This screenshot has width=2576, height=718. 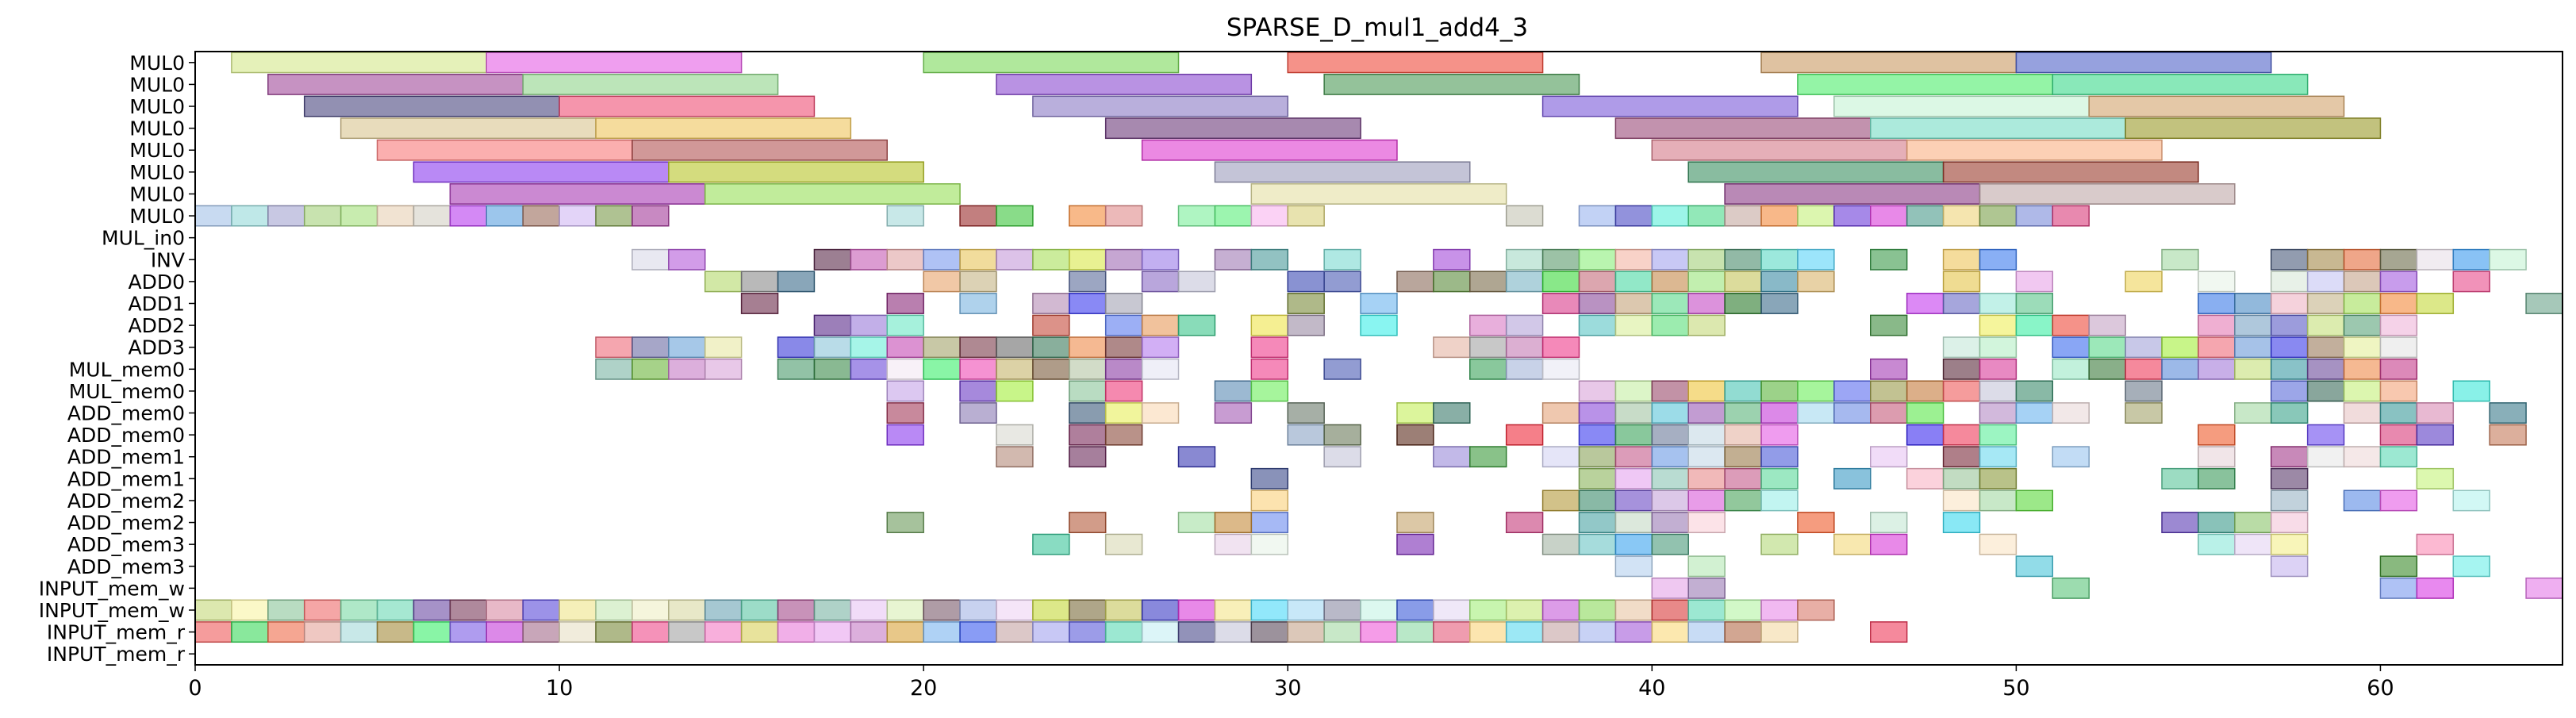 I want to click on x-tick-label: 60, so click(x=2380, y=689).